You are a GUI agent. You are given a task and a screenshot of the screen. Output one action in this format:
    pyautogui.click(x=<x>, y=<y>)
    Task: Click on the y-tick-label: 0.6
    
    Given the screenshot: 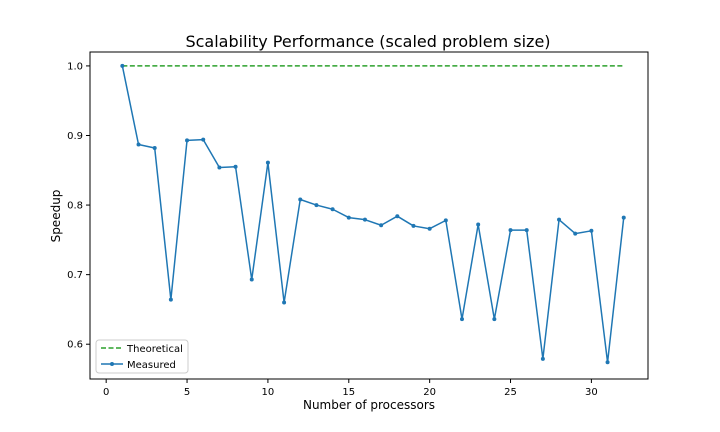 What is the action you would take?
    pyautogui.click(x=75, y=345)
    